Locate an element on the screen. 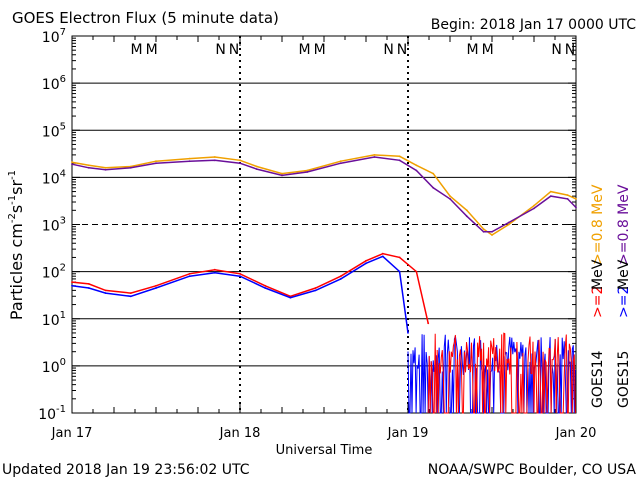 This screenshot has width=640, height=480. y-tick-label: 10⁴ is located at coordinates (54, 177).